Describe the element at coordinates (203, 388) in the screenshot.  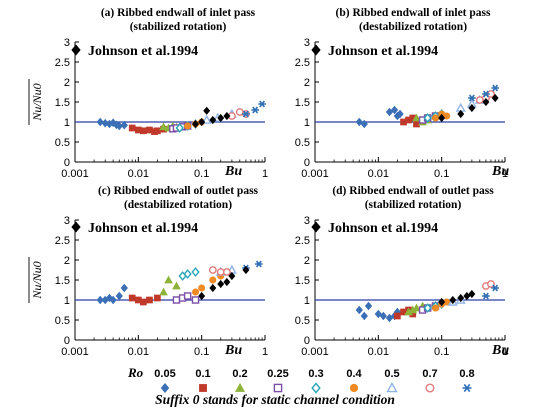
I see `legend-marker-0.1` at that location.